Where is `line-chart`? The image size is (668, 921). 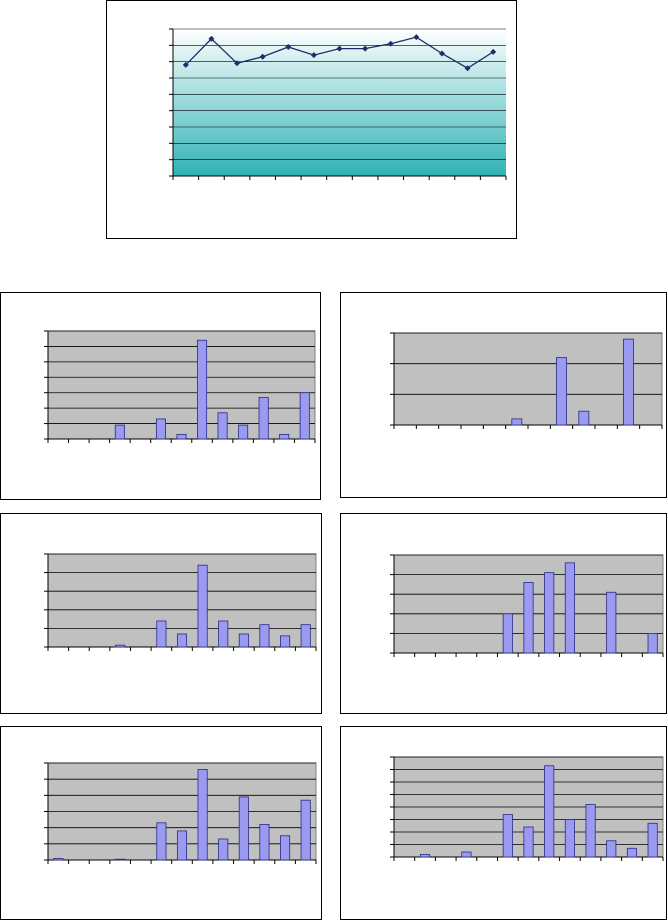
line-chart is located at coordinates (338, 104).